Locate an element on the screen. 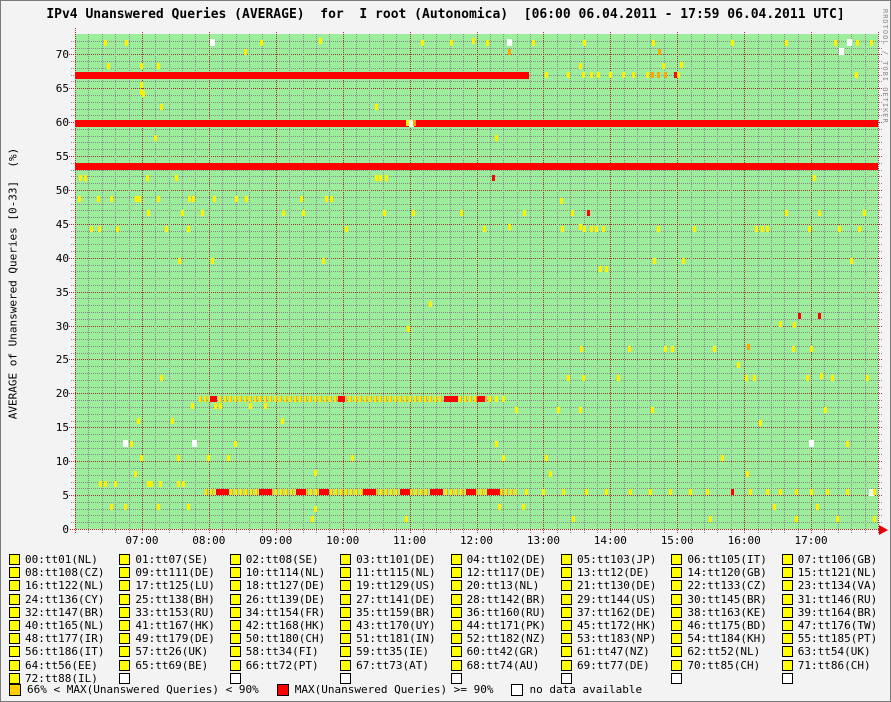 The width and height of the screenshot is (891, 702). grid-line-v-minor is located at coordinates (624, 283).